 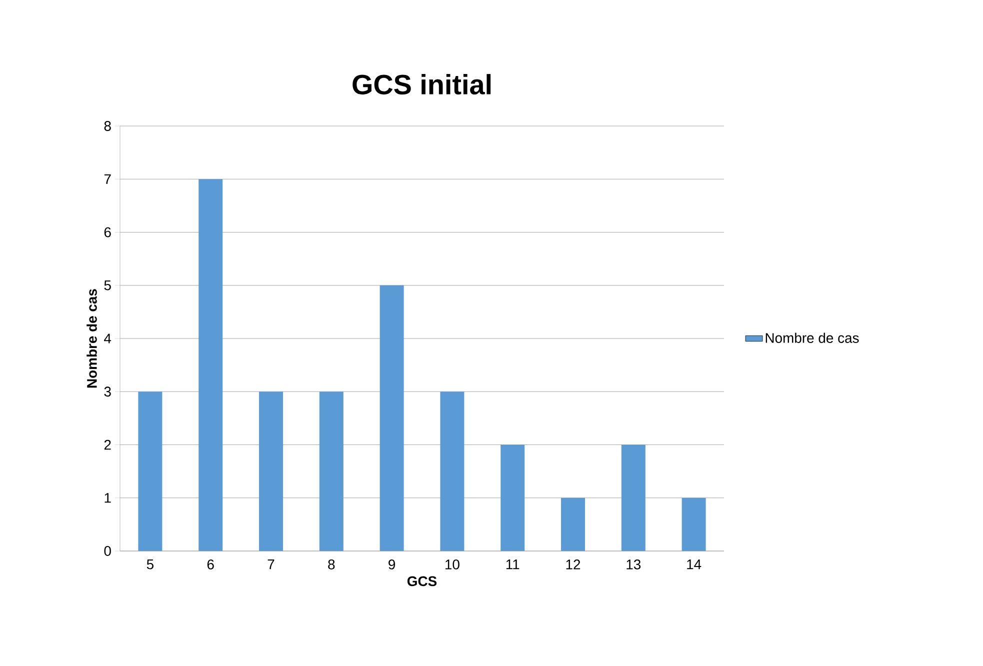 What do you see at coordinates (392, 565) in the screenshot?
I see `x-tick-label: 9` at bounding box center [392, 565].